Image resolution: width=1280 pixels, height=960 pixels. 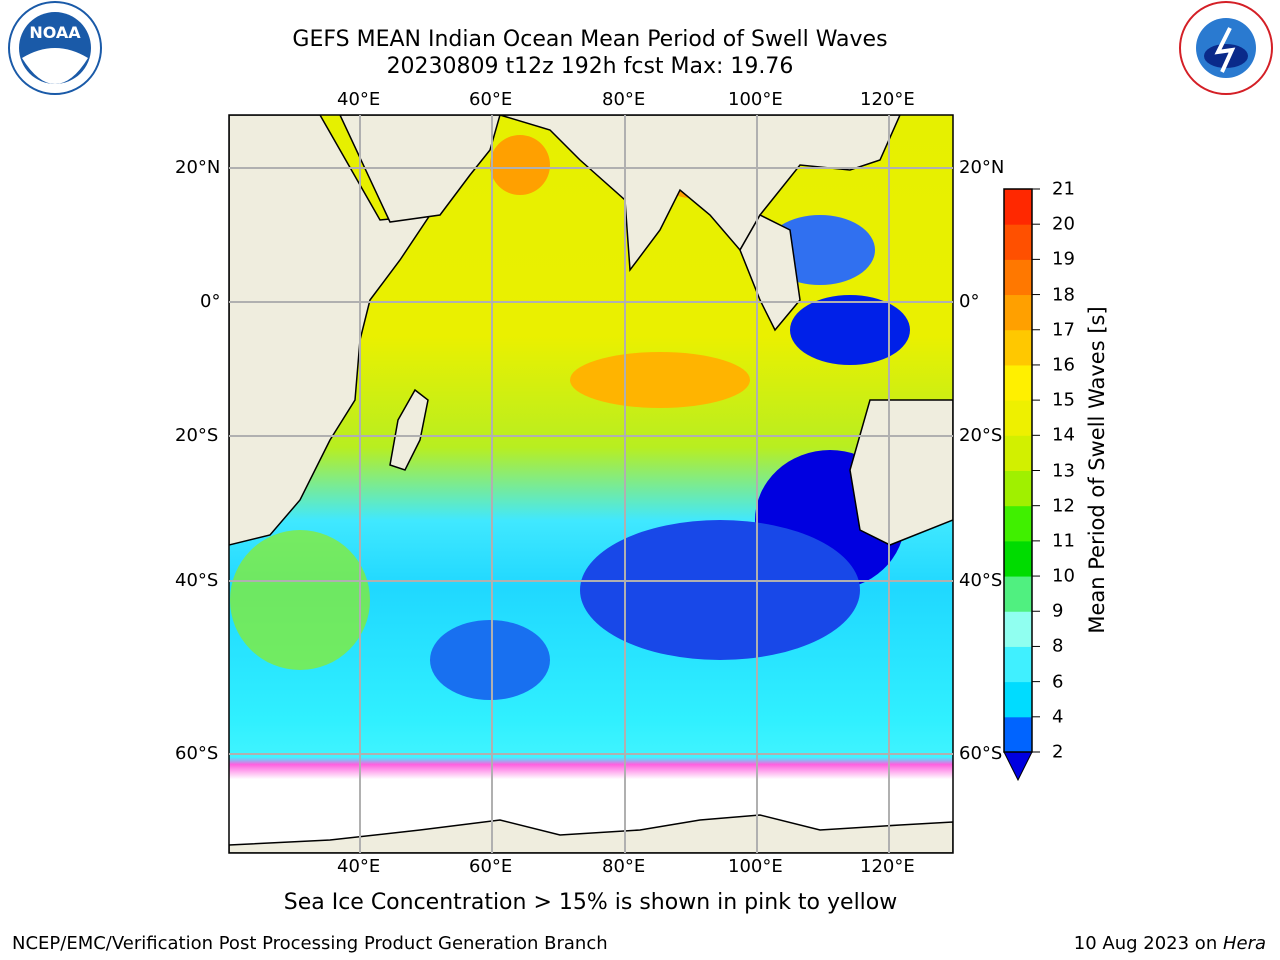 I want to click on colorbar-tick-label: 20, so click(x=1063, y=224).